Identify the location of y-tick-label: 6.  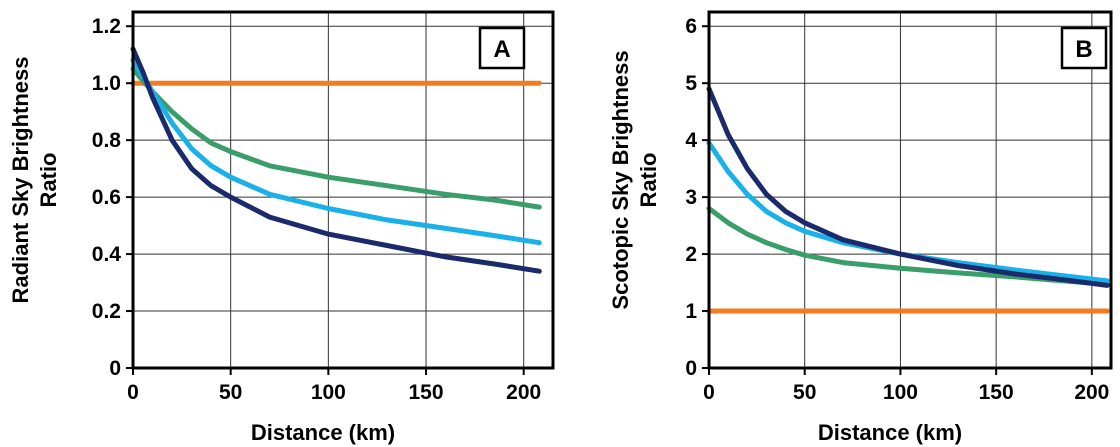
(691, 26).